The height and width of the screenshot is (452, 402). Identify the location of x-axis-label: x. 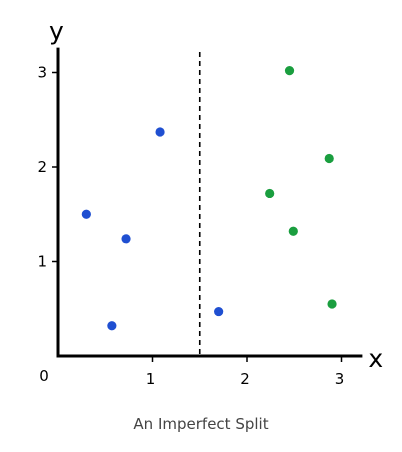
(375, 358).